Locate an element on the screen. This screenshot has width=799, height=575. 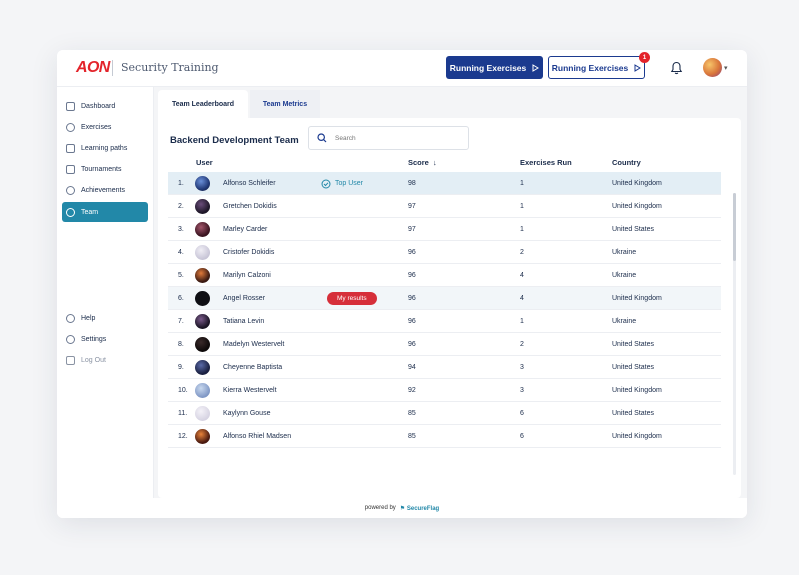
table-row: 3. Marley Carder 97 1 United States is located at coordinates (444, 229).